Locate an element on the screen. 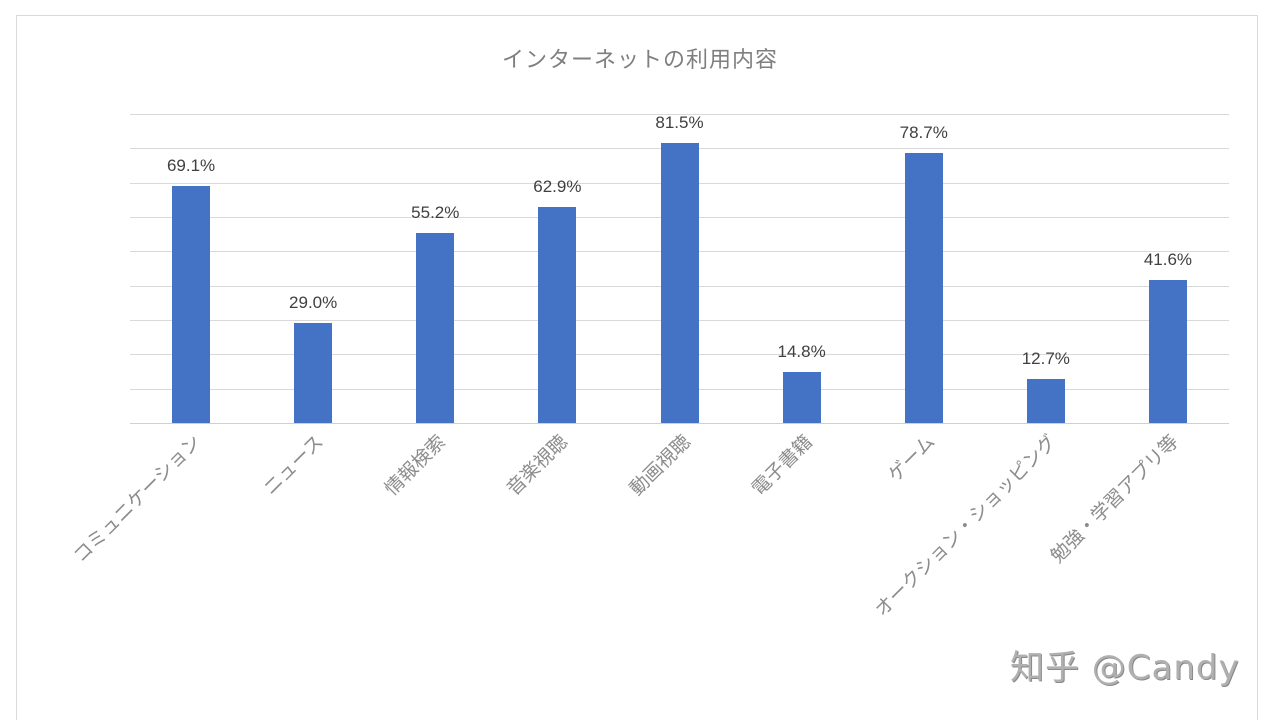  data-label: 29.0% is located at coordinates (313, 303).